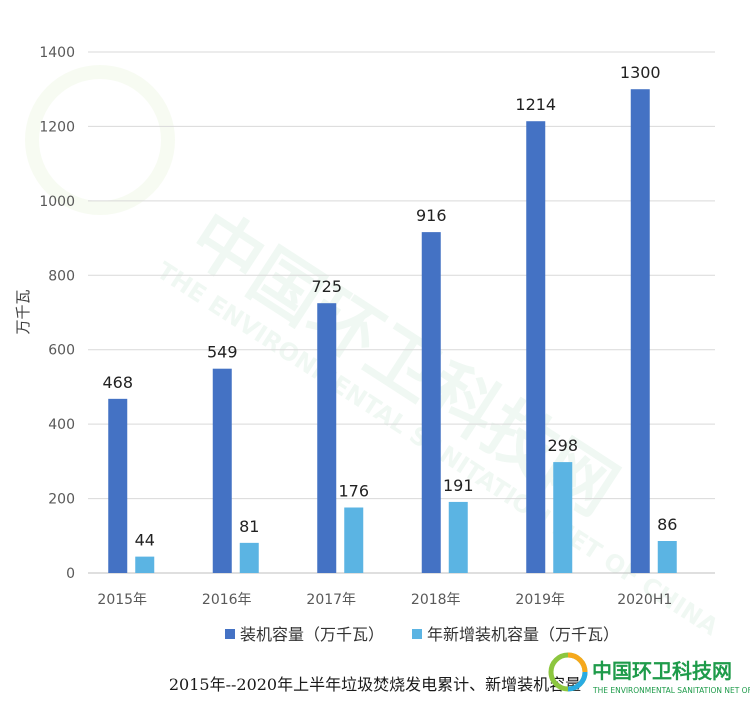 The height and width of the screenshot is (705, 750). Describe the element at coordinates (117, 382) in the screenshot. I see `data-label-installed-capacity: 468` at that location.